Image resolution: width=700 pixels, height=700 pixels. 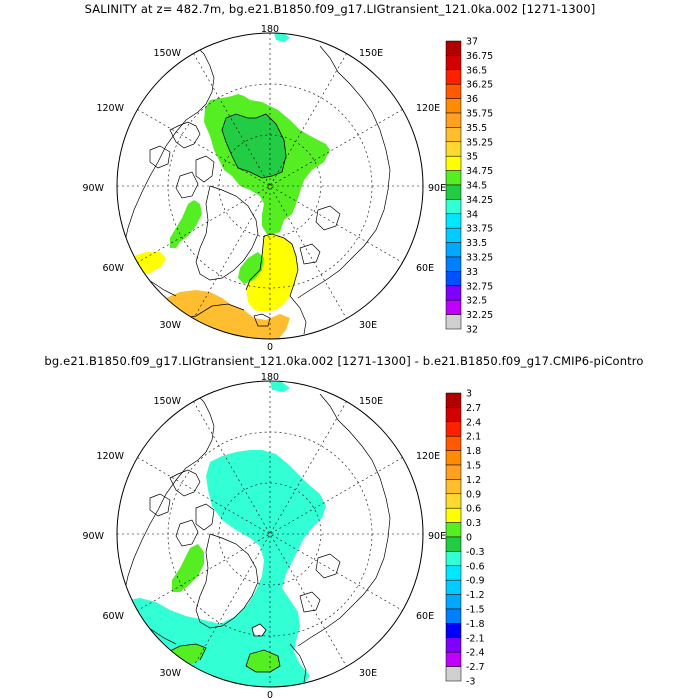 What do you see at coordinates (472, 330) in the screenshot?
I see `colorbar-label: 32` at bounding box center [472, 330].